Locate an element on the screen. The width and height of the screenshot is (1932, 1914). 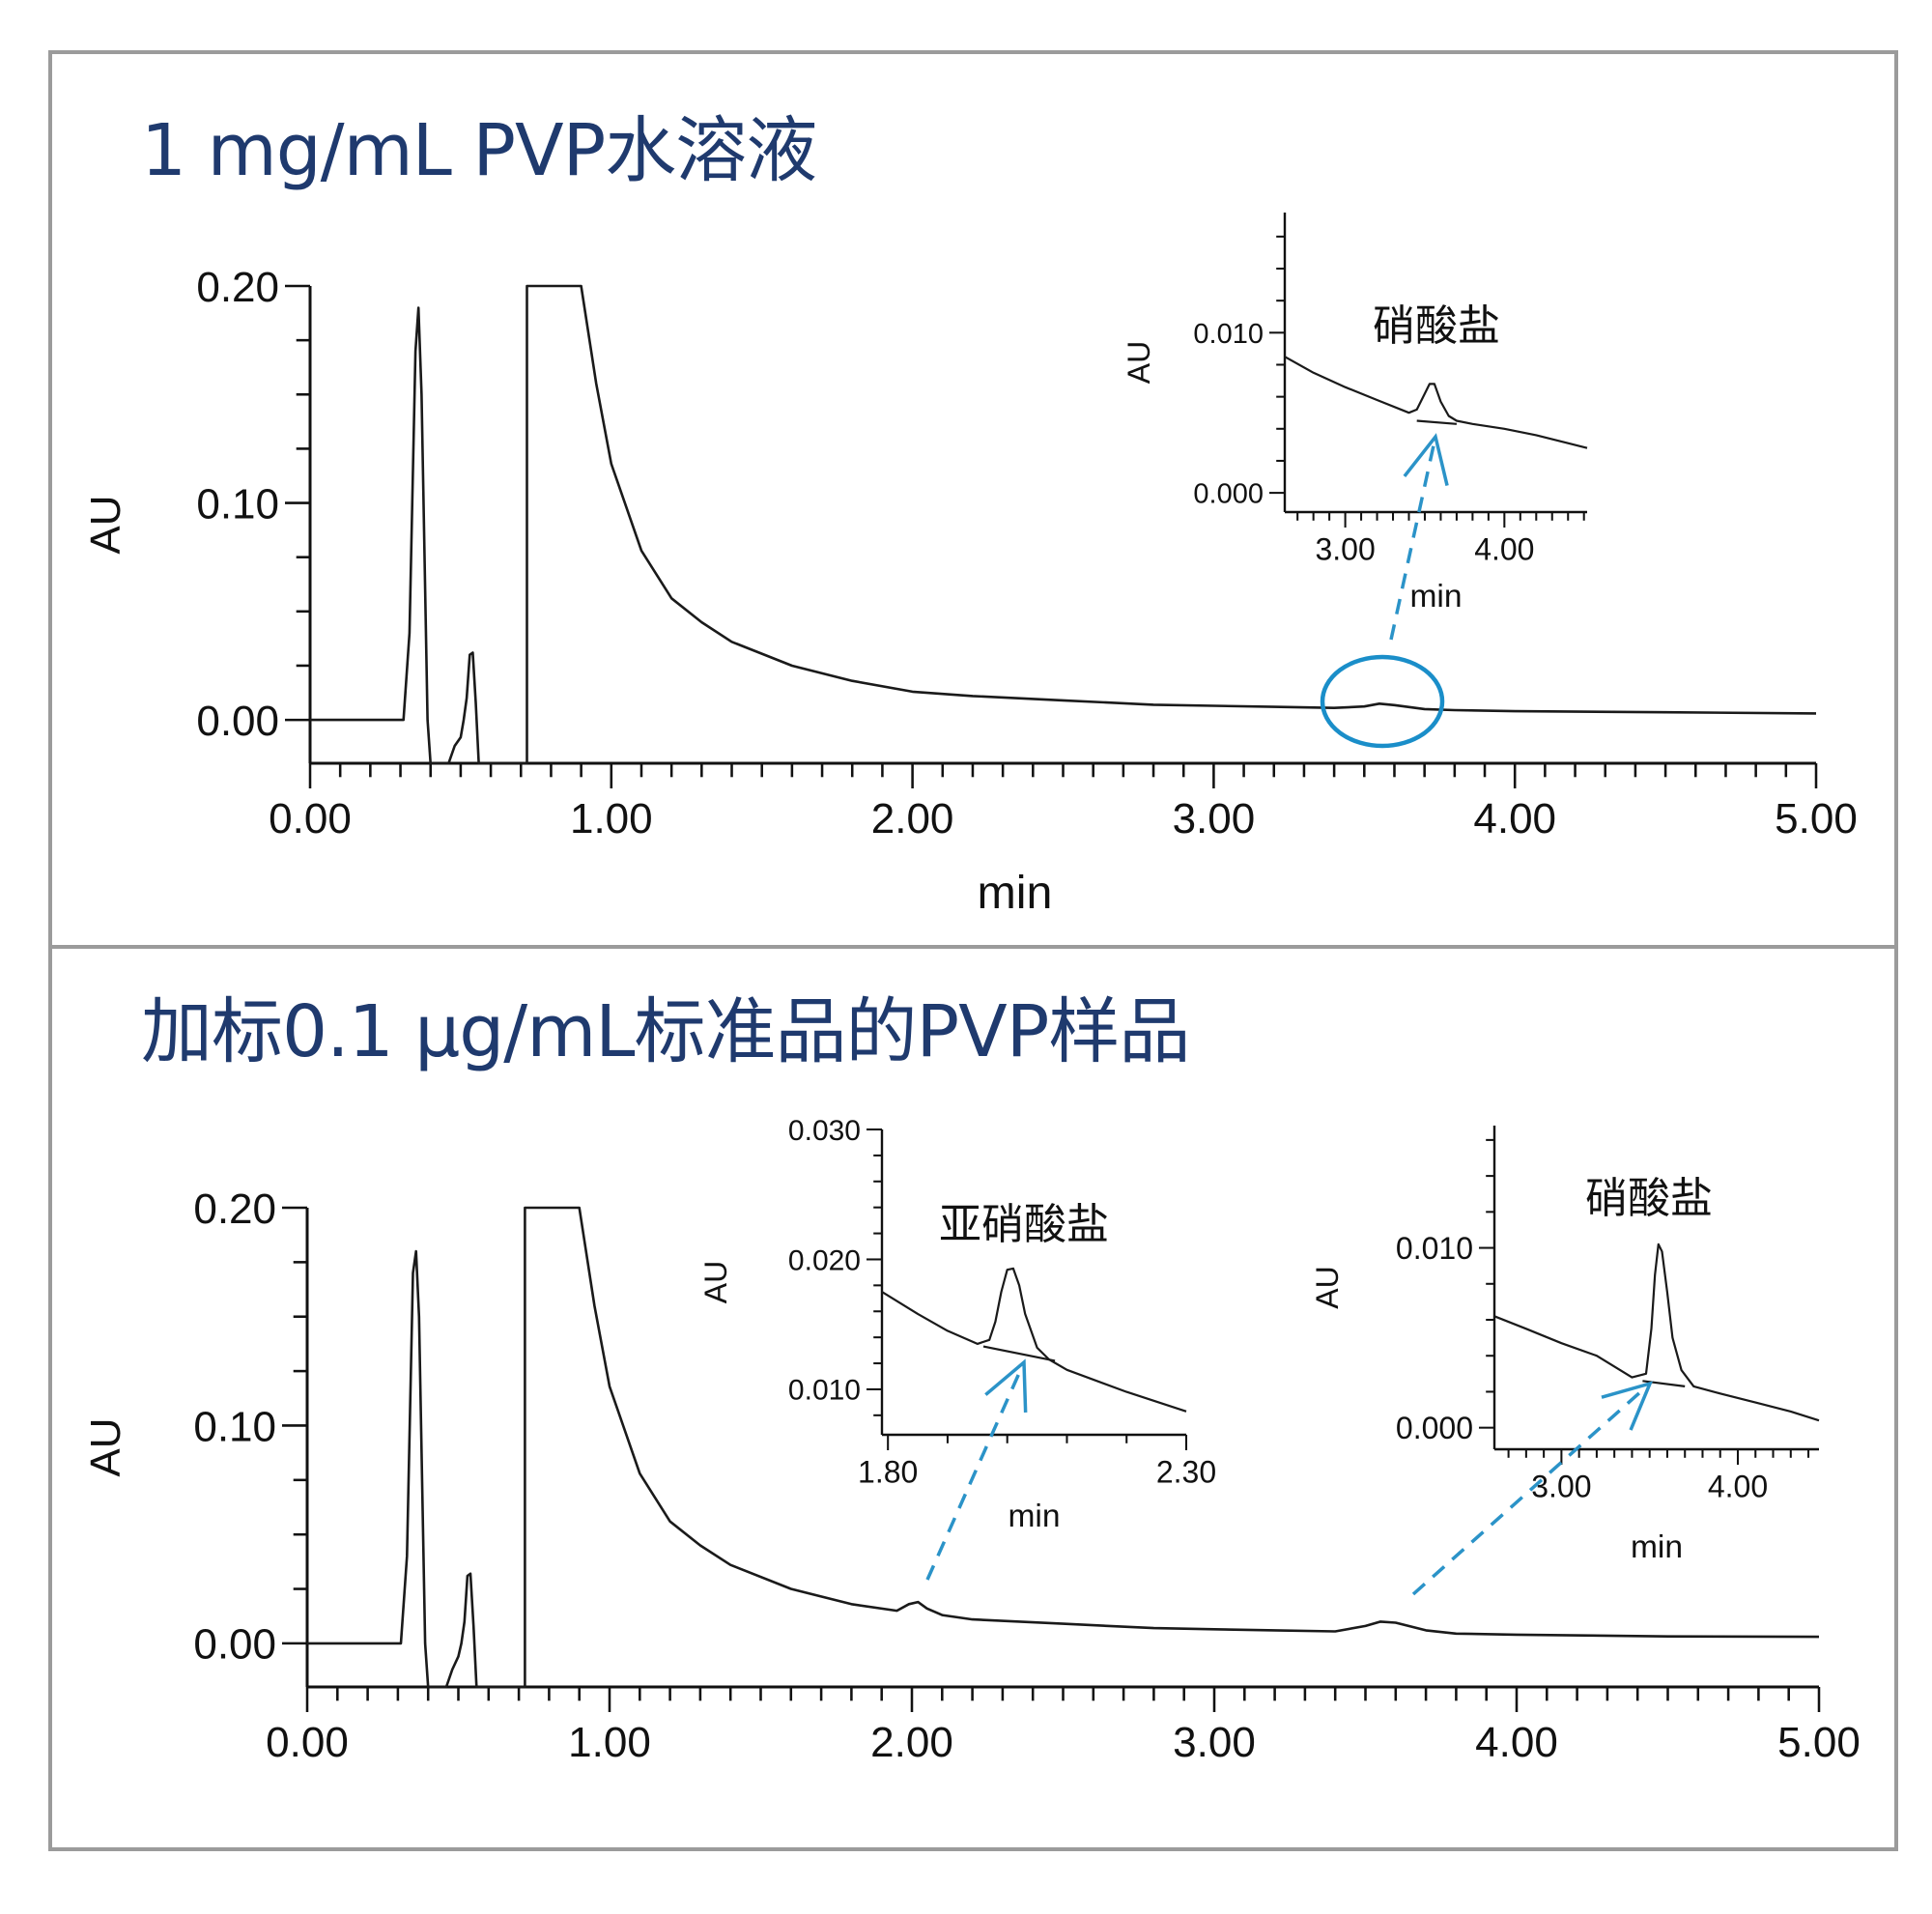
panel-title-top: 1 mg/mL PVP水溶液 is located at coordinates (479, 151).